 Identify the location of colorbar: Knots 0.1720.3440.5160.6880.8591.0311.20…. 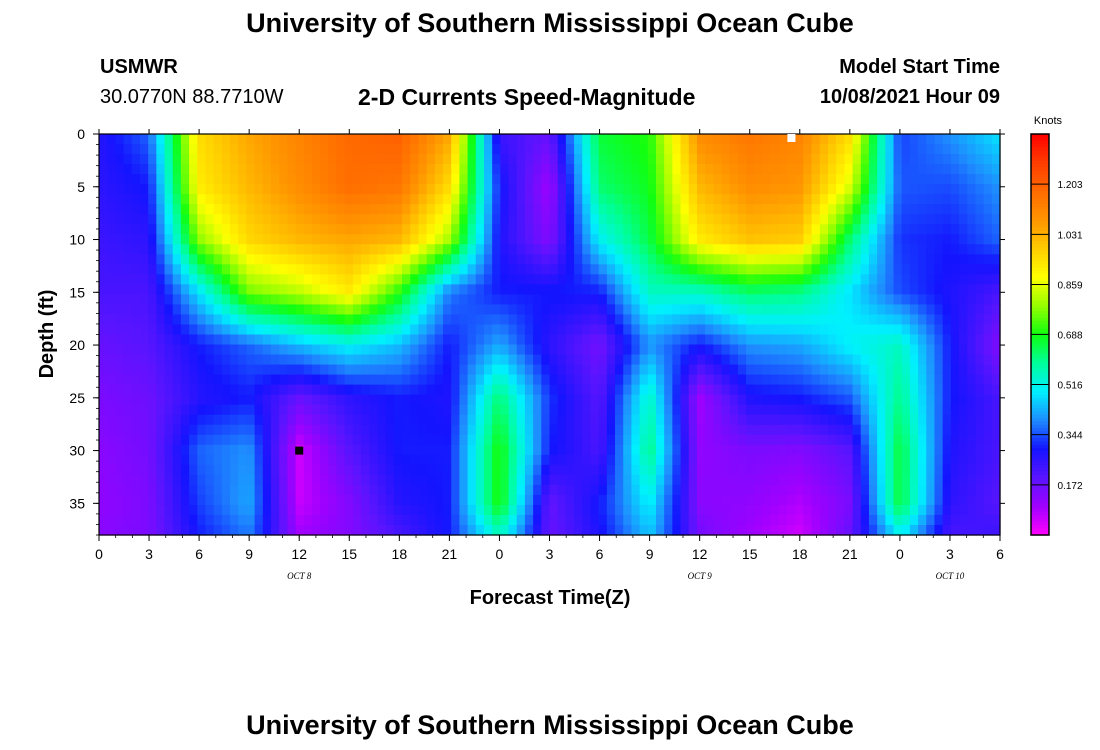
(1056, 325).